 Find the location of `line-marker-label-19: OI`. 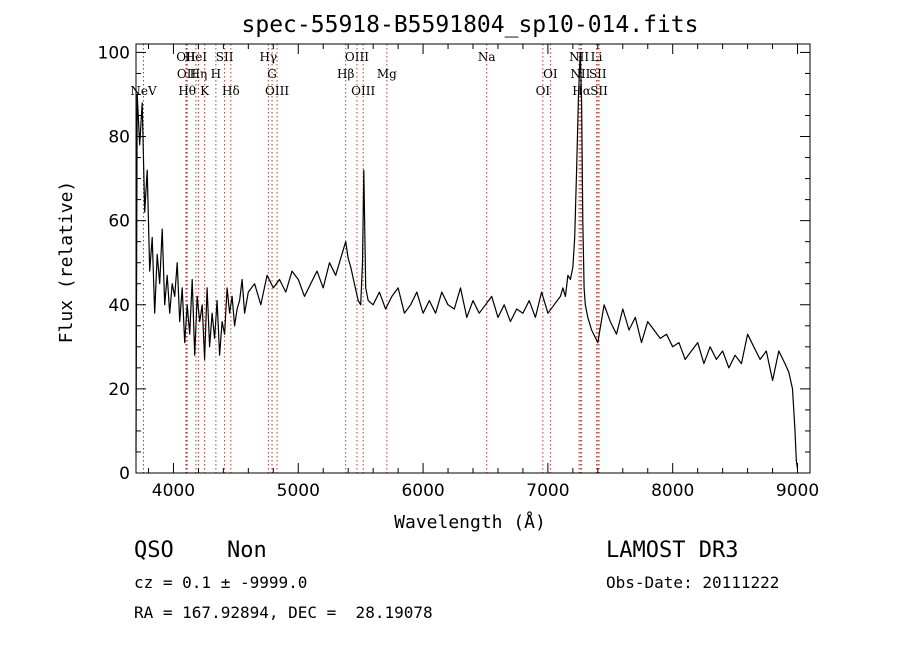

line-marker-label-19: OI is located at coordinates (550, 74).